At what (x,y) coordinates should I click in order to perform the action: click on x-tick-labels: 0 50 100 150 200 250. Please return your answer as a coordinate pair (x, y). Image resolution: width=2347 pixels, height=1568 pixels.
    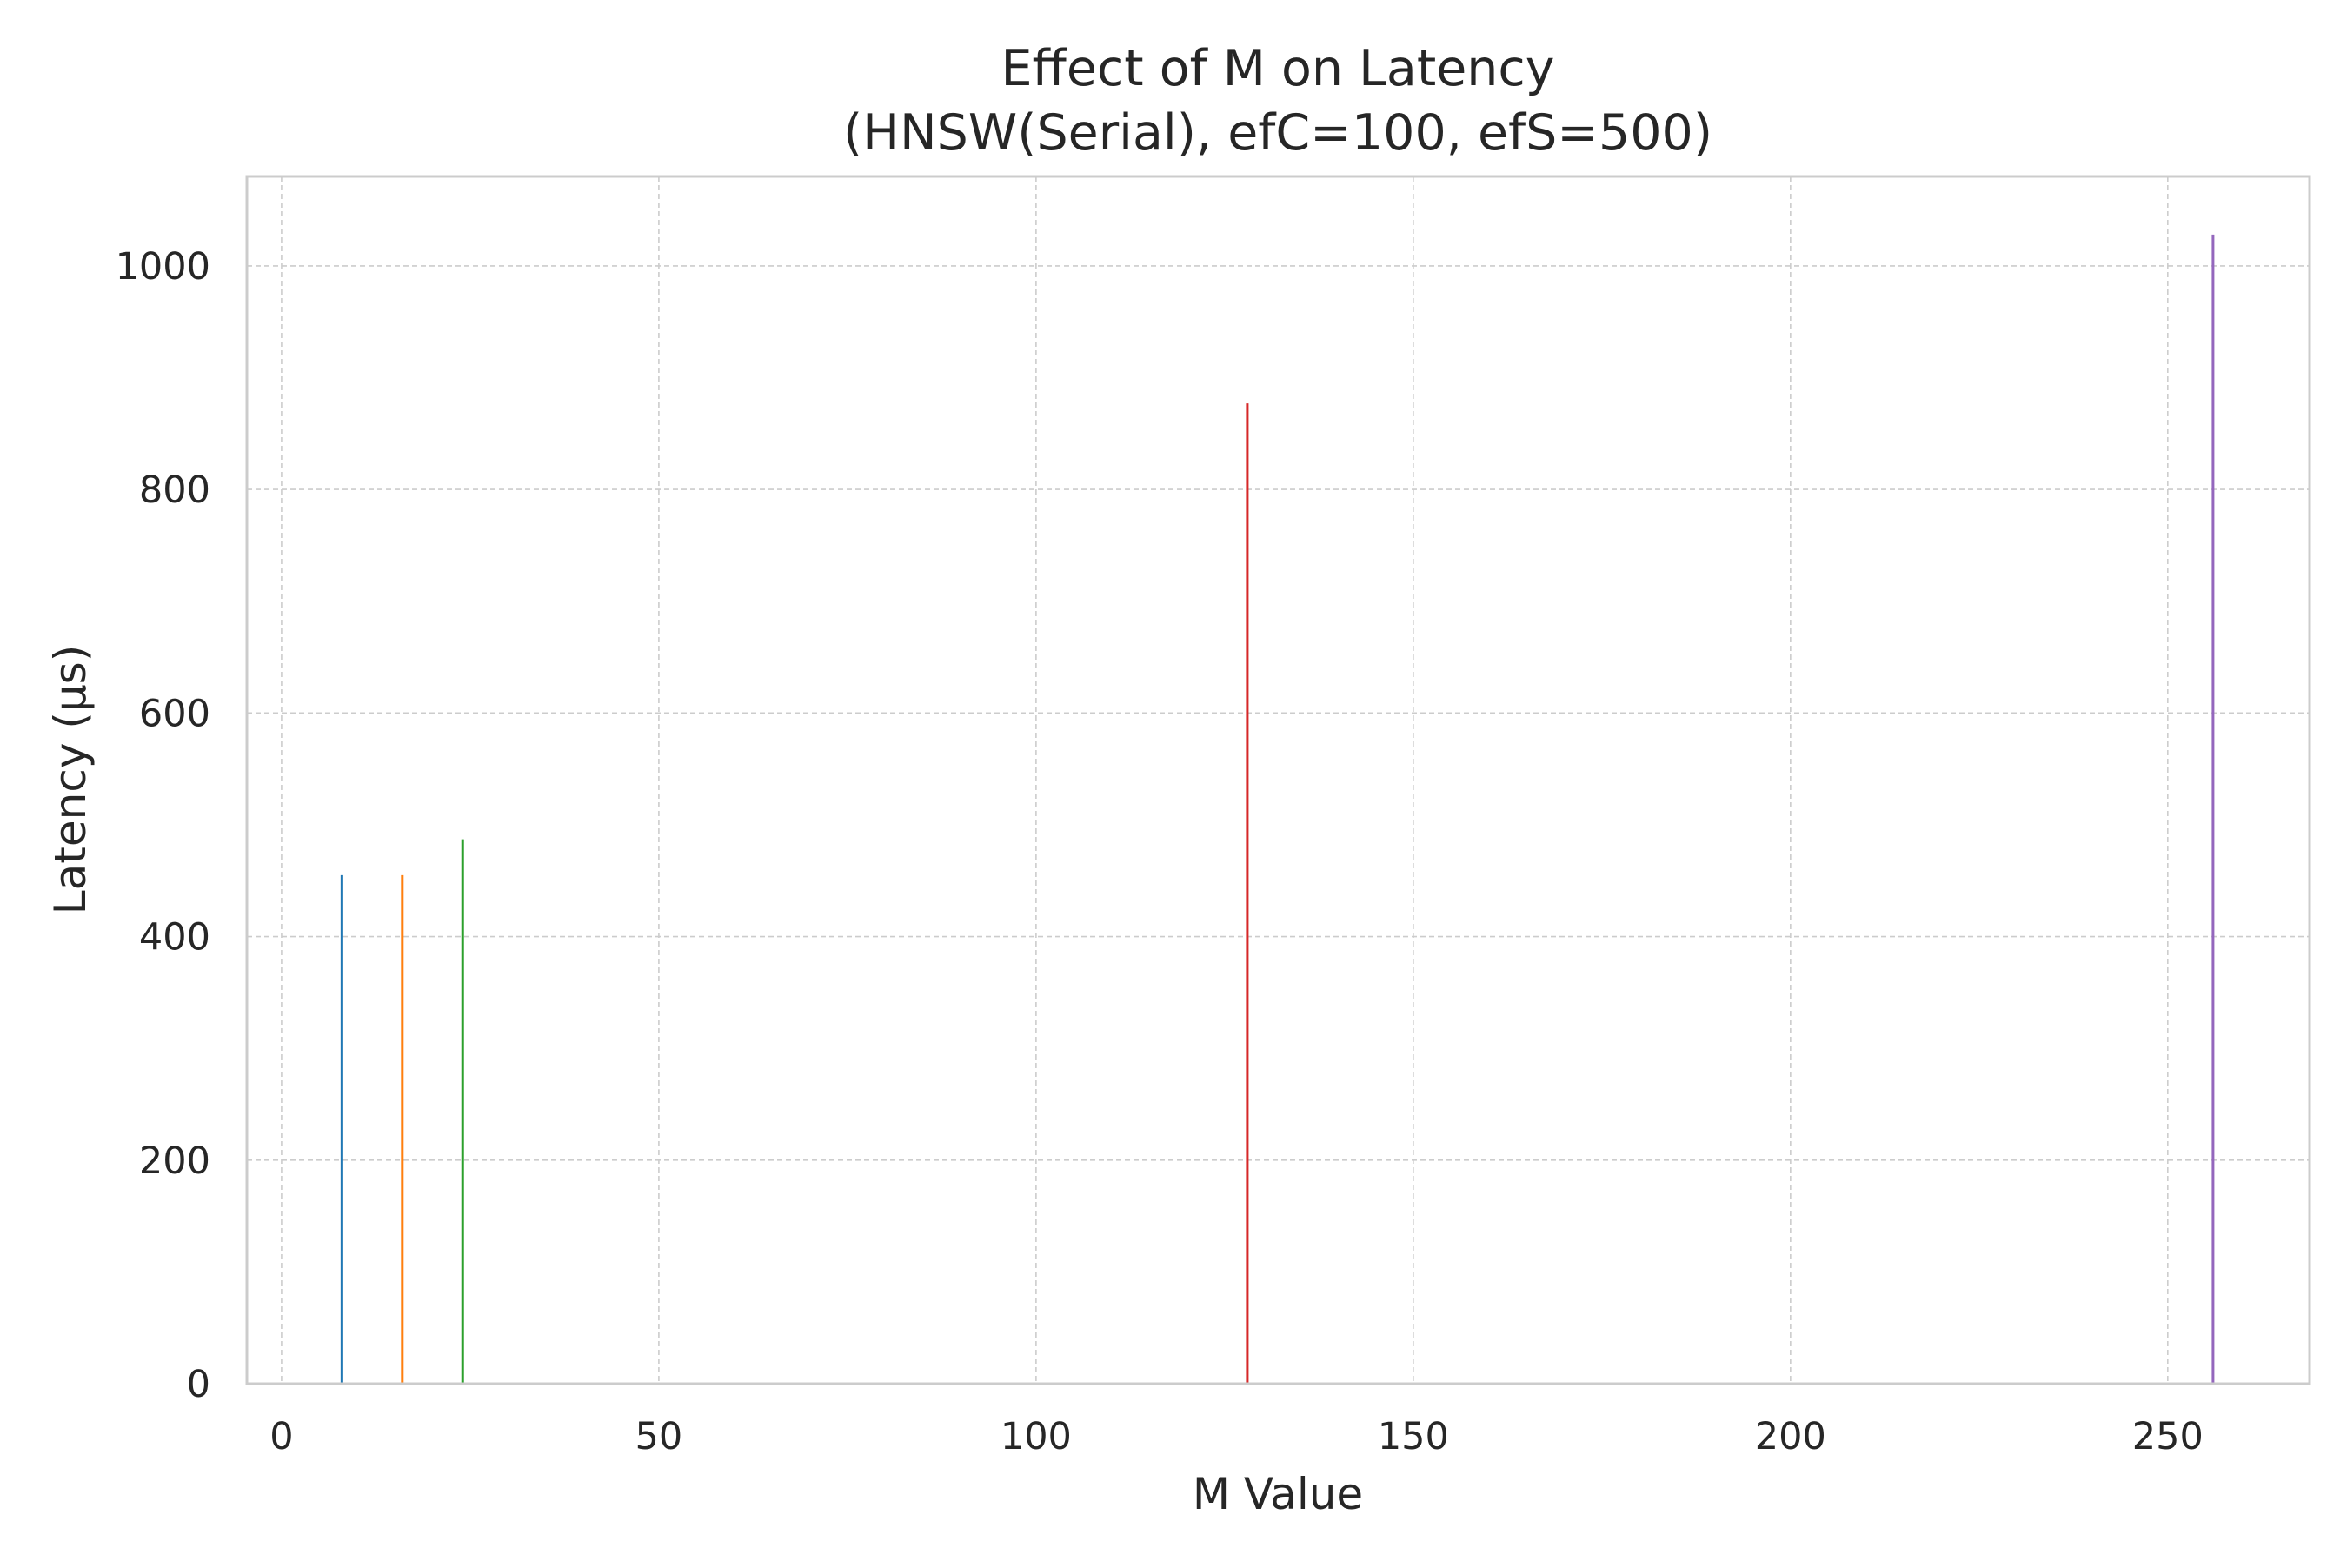
    Looking at the image, I should click on (1236, 1436).